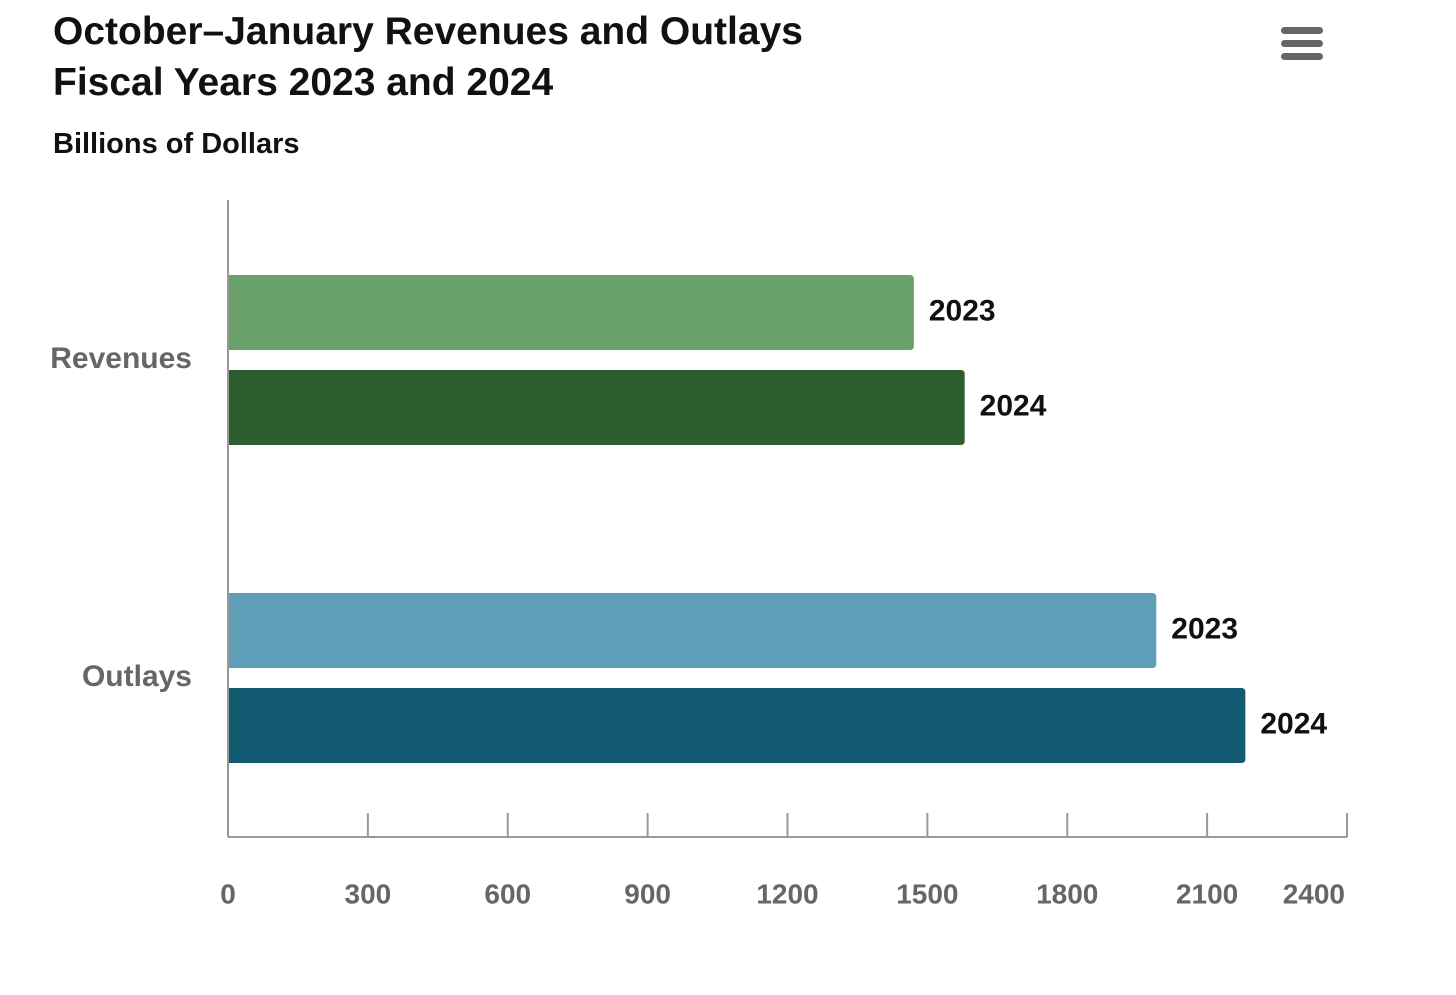 Image resolution: width=1456 pixels, height=995 pixels. I want to click on data-label-outlays-2023: 2023, so click(1204, 628).